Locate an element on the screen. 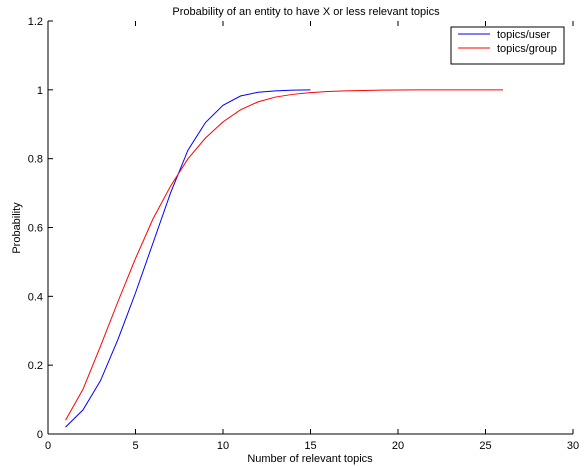 This screenshot has height=466, width=587. y-axis-title: Probability is located at coordinates (17, 228).